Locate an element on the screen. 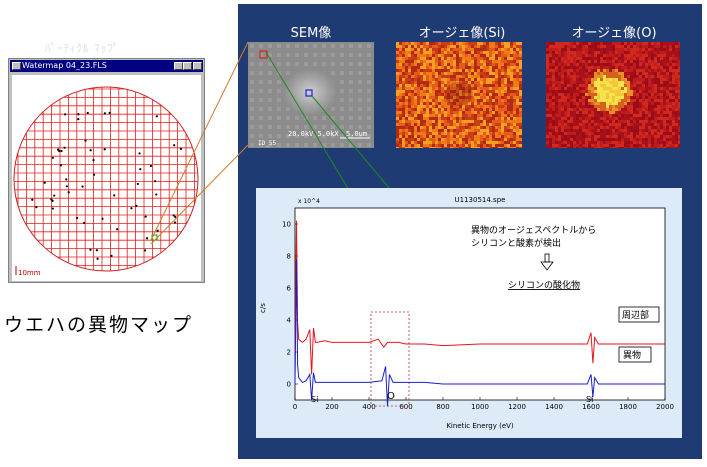 The width and height of the screenshot is (707, 467). wafer-map-titlebar: Watermap 04_23.FLS is located at coordinates (106, 66).